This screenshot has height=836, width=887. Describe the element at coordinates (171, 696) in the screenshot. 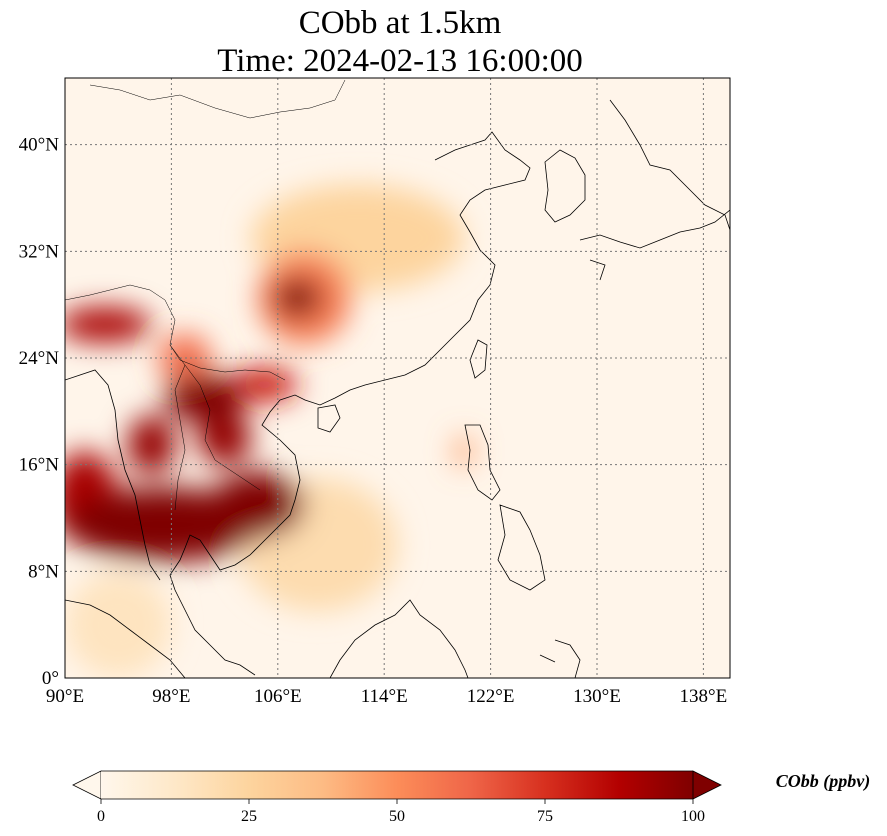

I see `lon-tick-label: 98°E` at that location.